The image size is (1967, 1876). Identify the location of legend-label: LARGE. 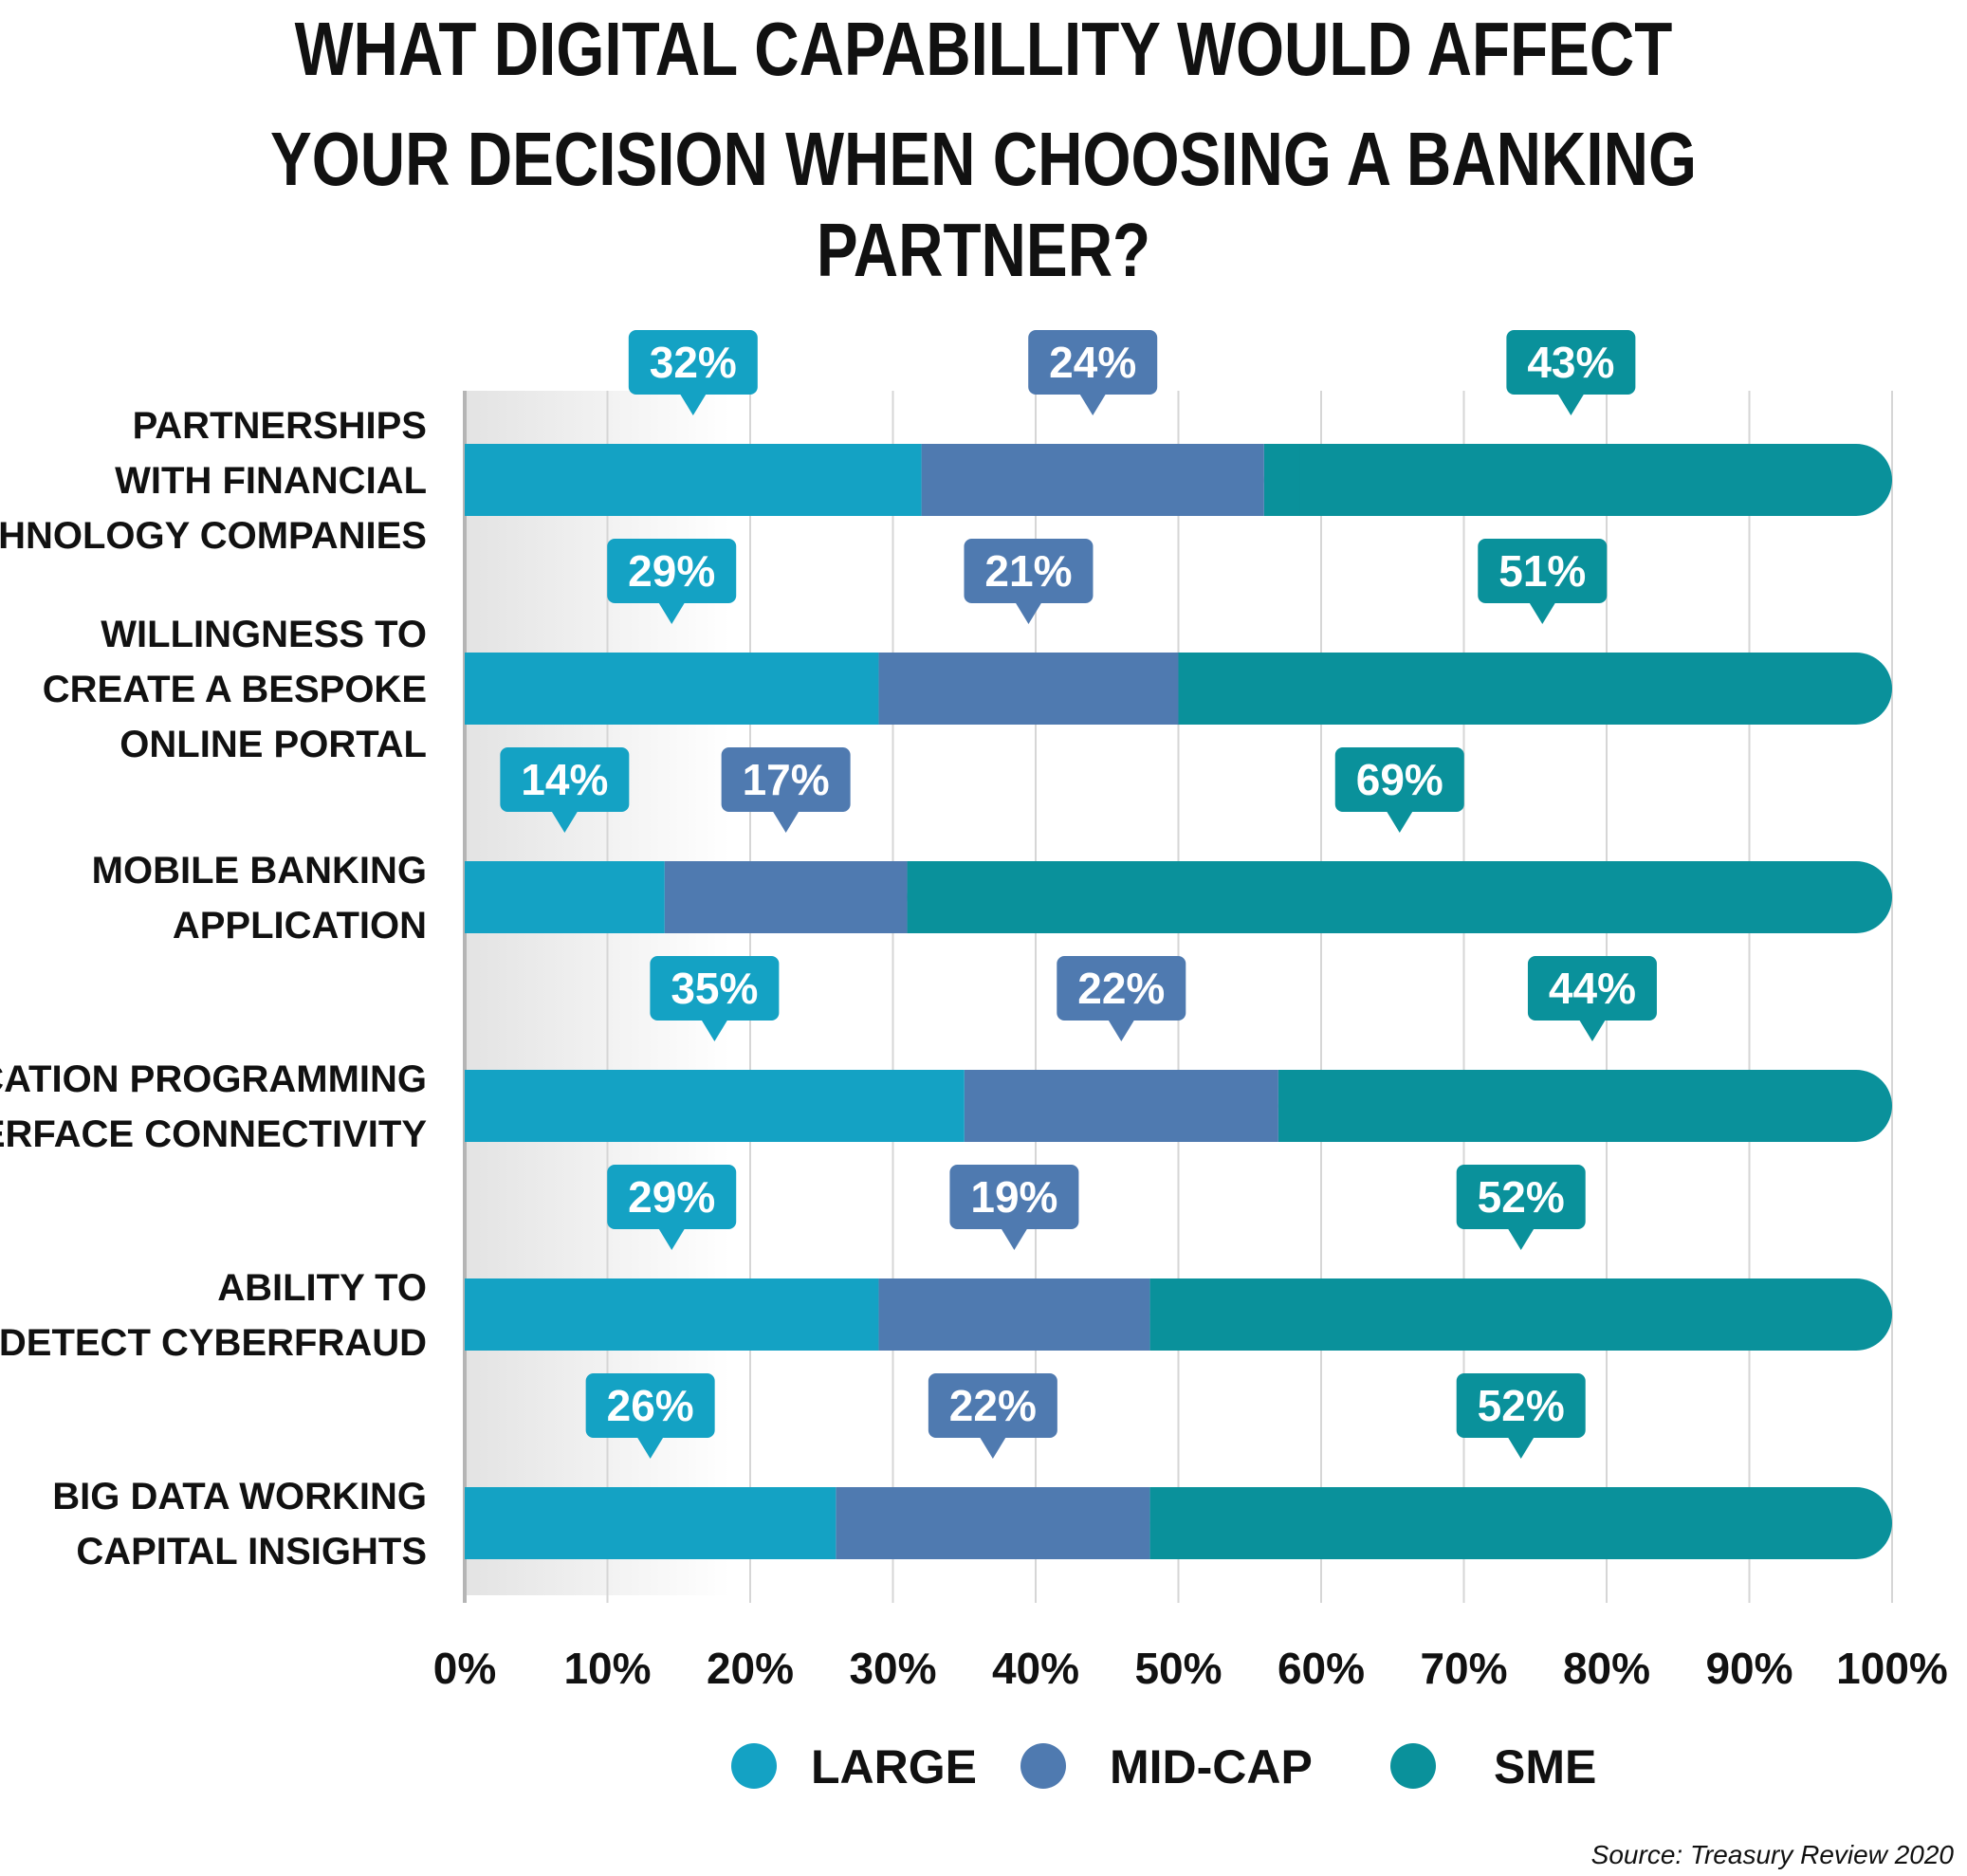
(894, 1766).